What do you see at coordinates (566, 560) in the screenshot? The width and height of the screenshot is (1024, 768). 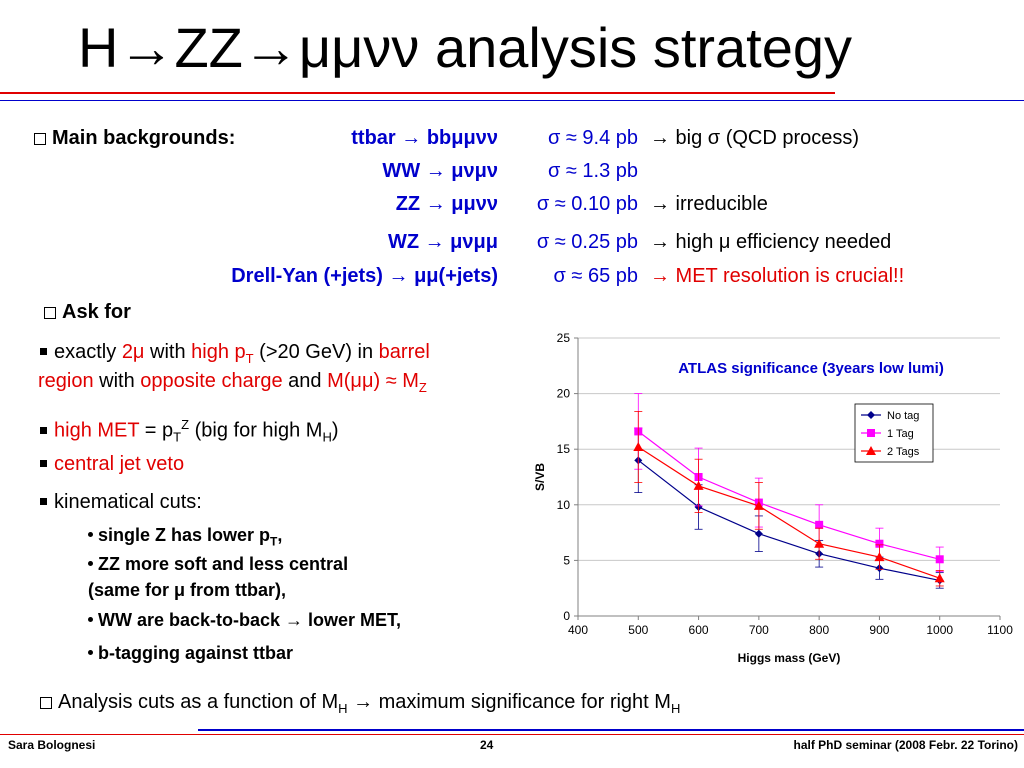 I see `y-tick-label: 5` at bounding box center [566, 560].